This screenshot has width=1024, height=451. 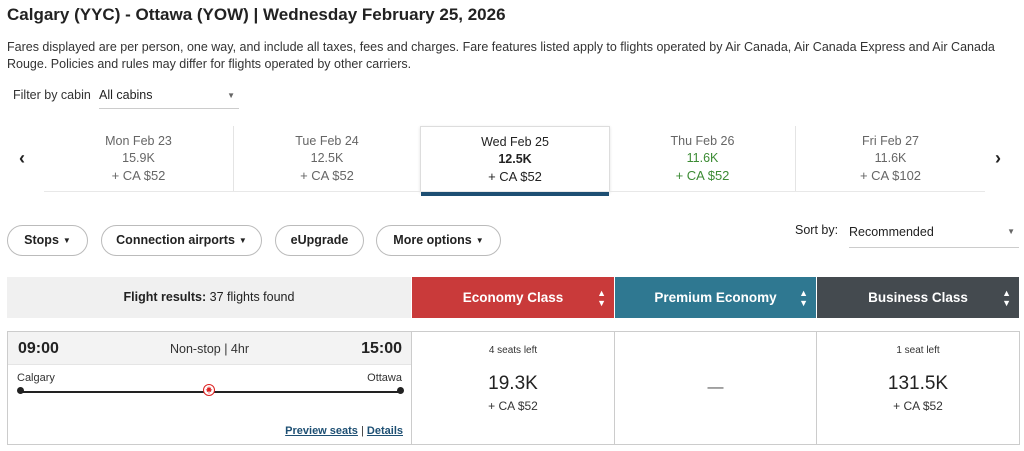 What do you see at coordinates (890, 141) in the screenshot?
I see `date-label: Fri Feb 27` at bounding box center [890, 141].